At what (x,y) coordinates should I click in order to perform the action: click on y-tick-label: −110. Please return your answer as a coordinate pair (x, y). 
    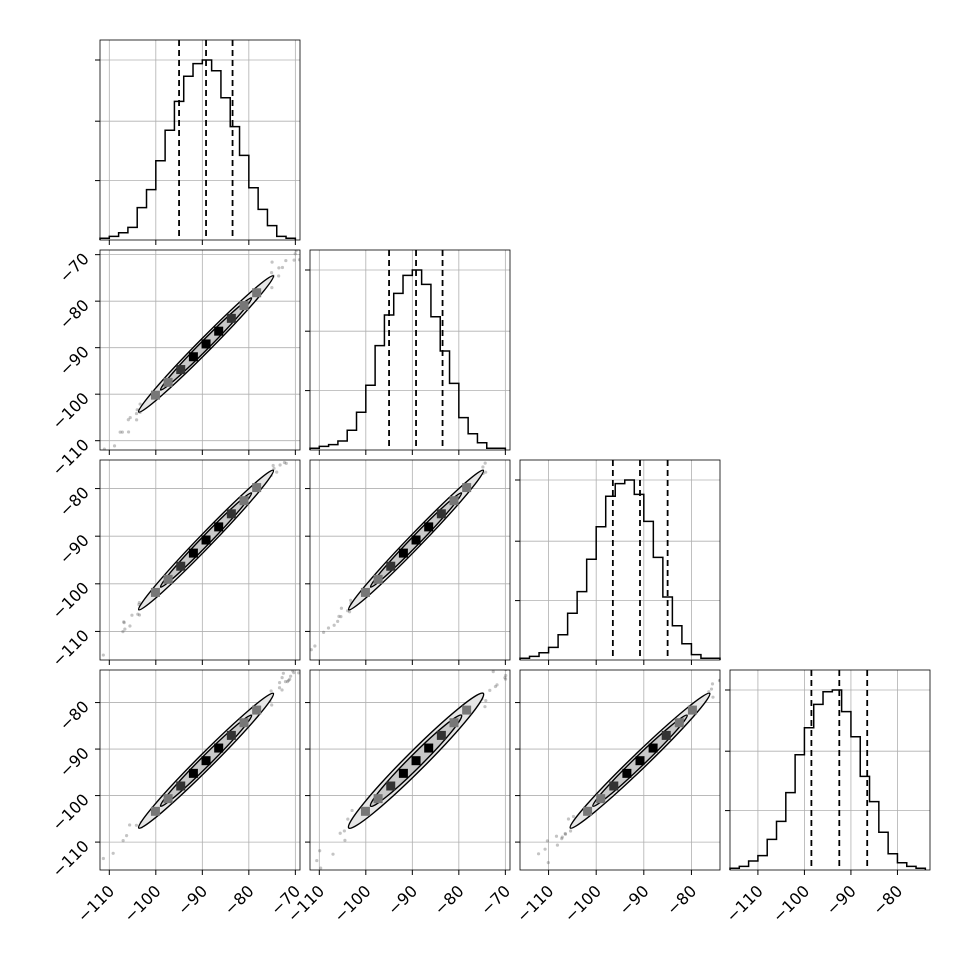
    Looking at the image, I should click on (70, 858).